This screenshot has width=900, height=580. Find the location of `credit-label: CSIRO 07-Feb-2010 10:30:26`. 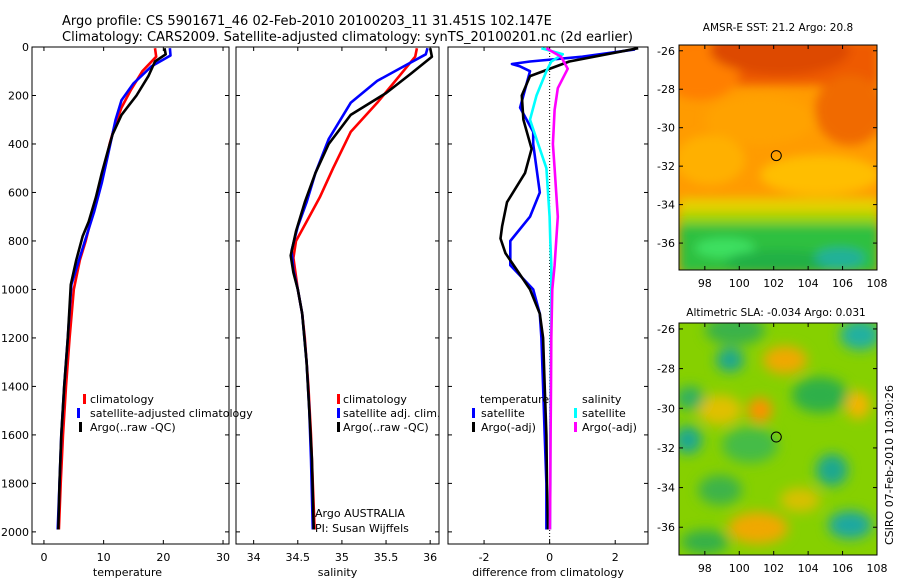

credit-label: CSIRO 07-Feb-2010 10:30:26 is located at coordinates (889, 465).